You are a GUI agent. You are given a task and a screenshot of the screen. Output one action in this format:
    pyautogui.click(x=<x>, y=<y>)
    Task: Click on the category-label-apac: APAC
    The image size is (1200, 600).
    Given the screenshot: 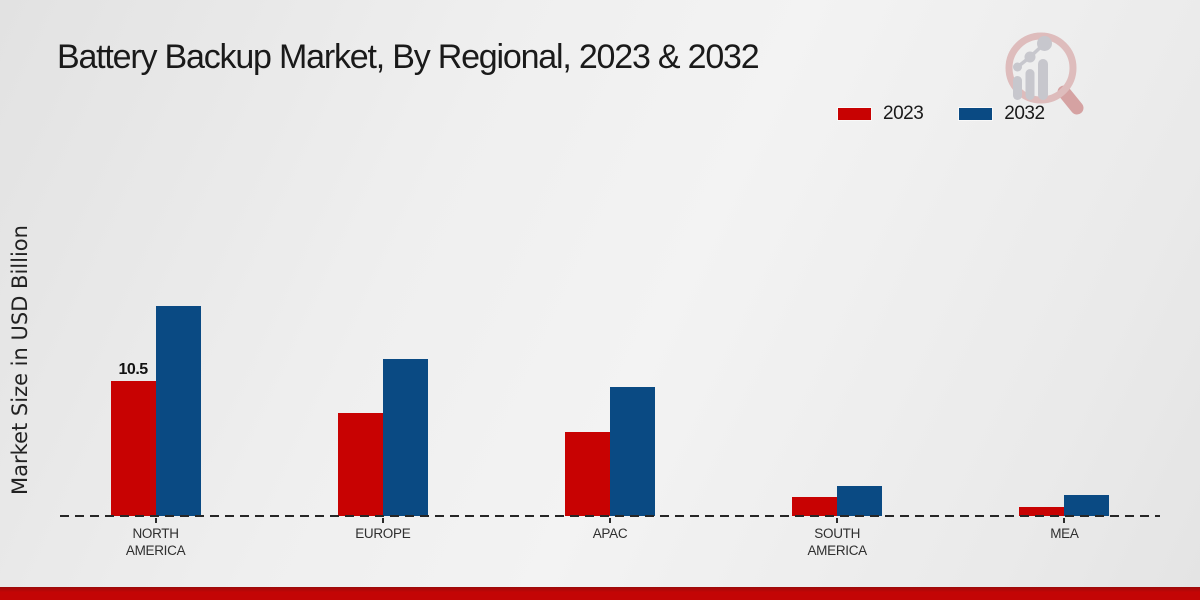 What is the action you would take?
    pyautogui.click(x=610, y=533)
    